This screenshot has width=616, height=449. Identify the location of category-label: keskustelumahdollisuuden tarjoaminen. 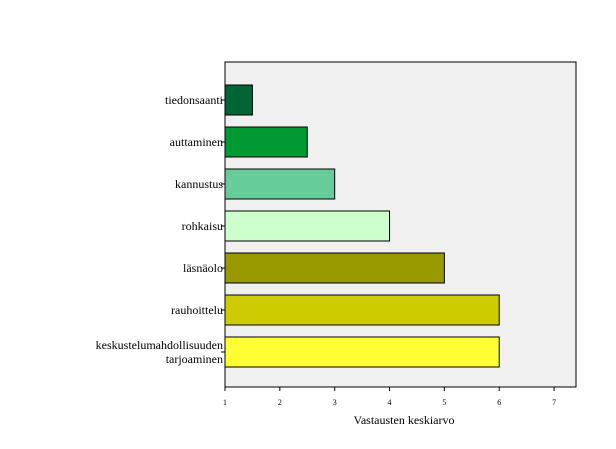
(159, 352).